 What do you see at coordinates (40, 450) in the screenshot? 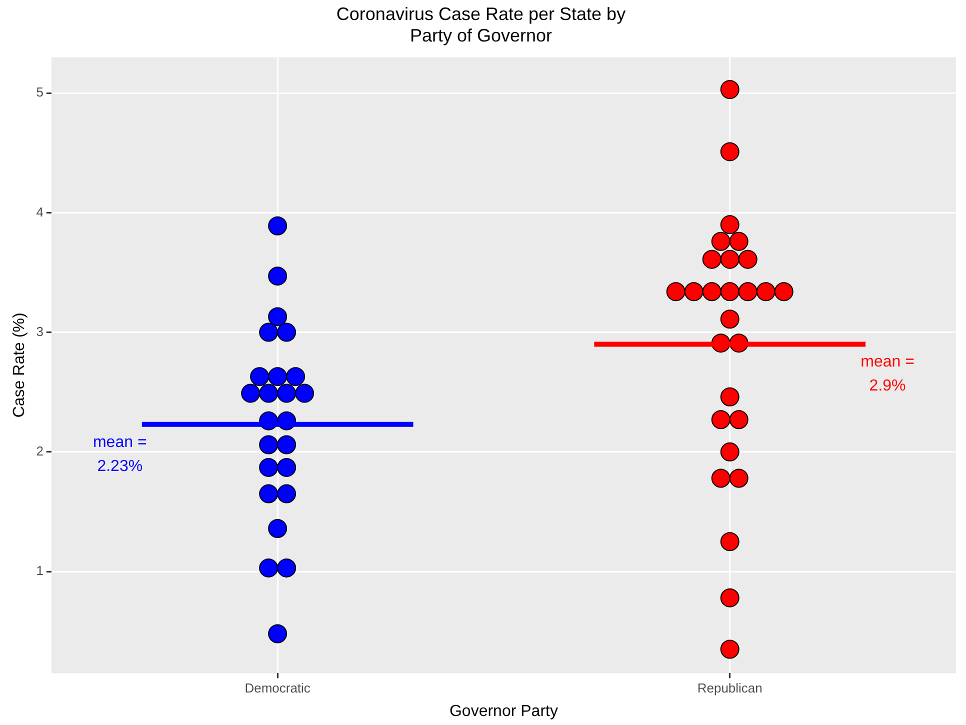
I see `y-tick-label: 2` at bounding box center [40, 450].